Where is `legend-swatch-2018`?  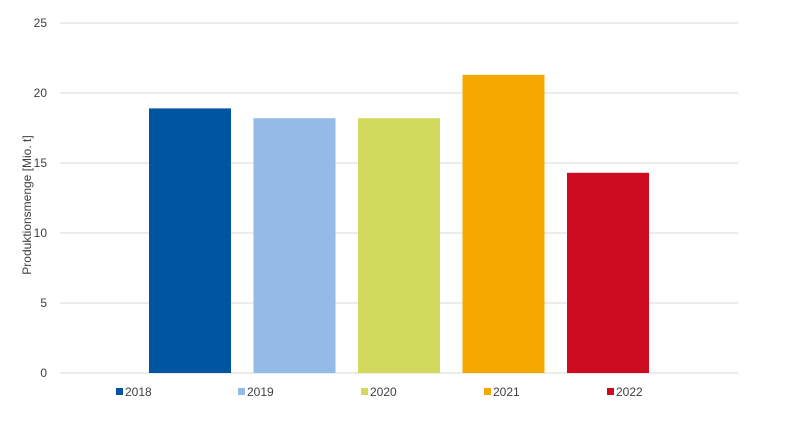
legend-swatch-2018 is located at coordinates (119, 391).